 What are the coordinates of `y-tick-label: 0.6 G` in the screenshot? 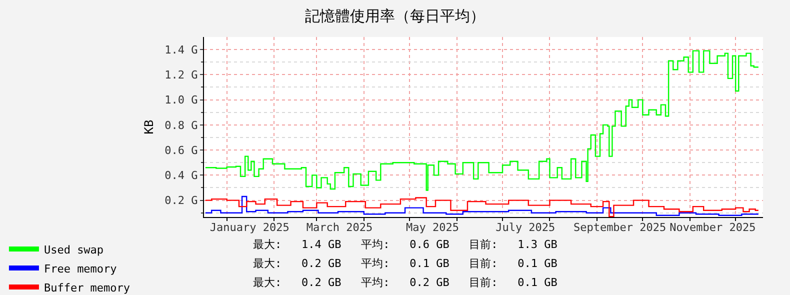 It's located at (181, 150).